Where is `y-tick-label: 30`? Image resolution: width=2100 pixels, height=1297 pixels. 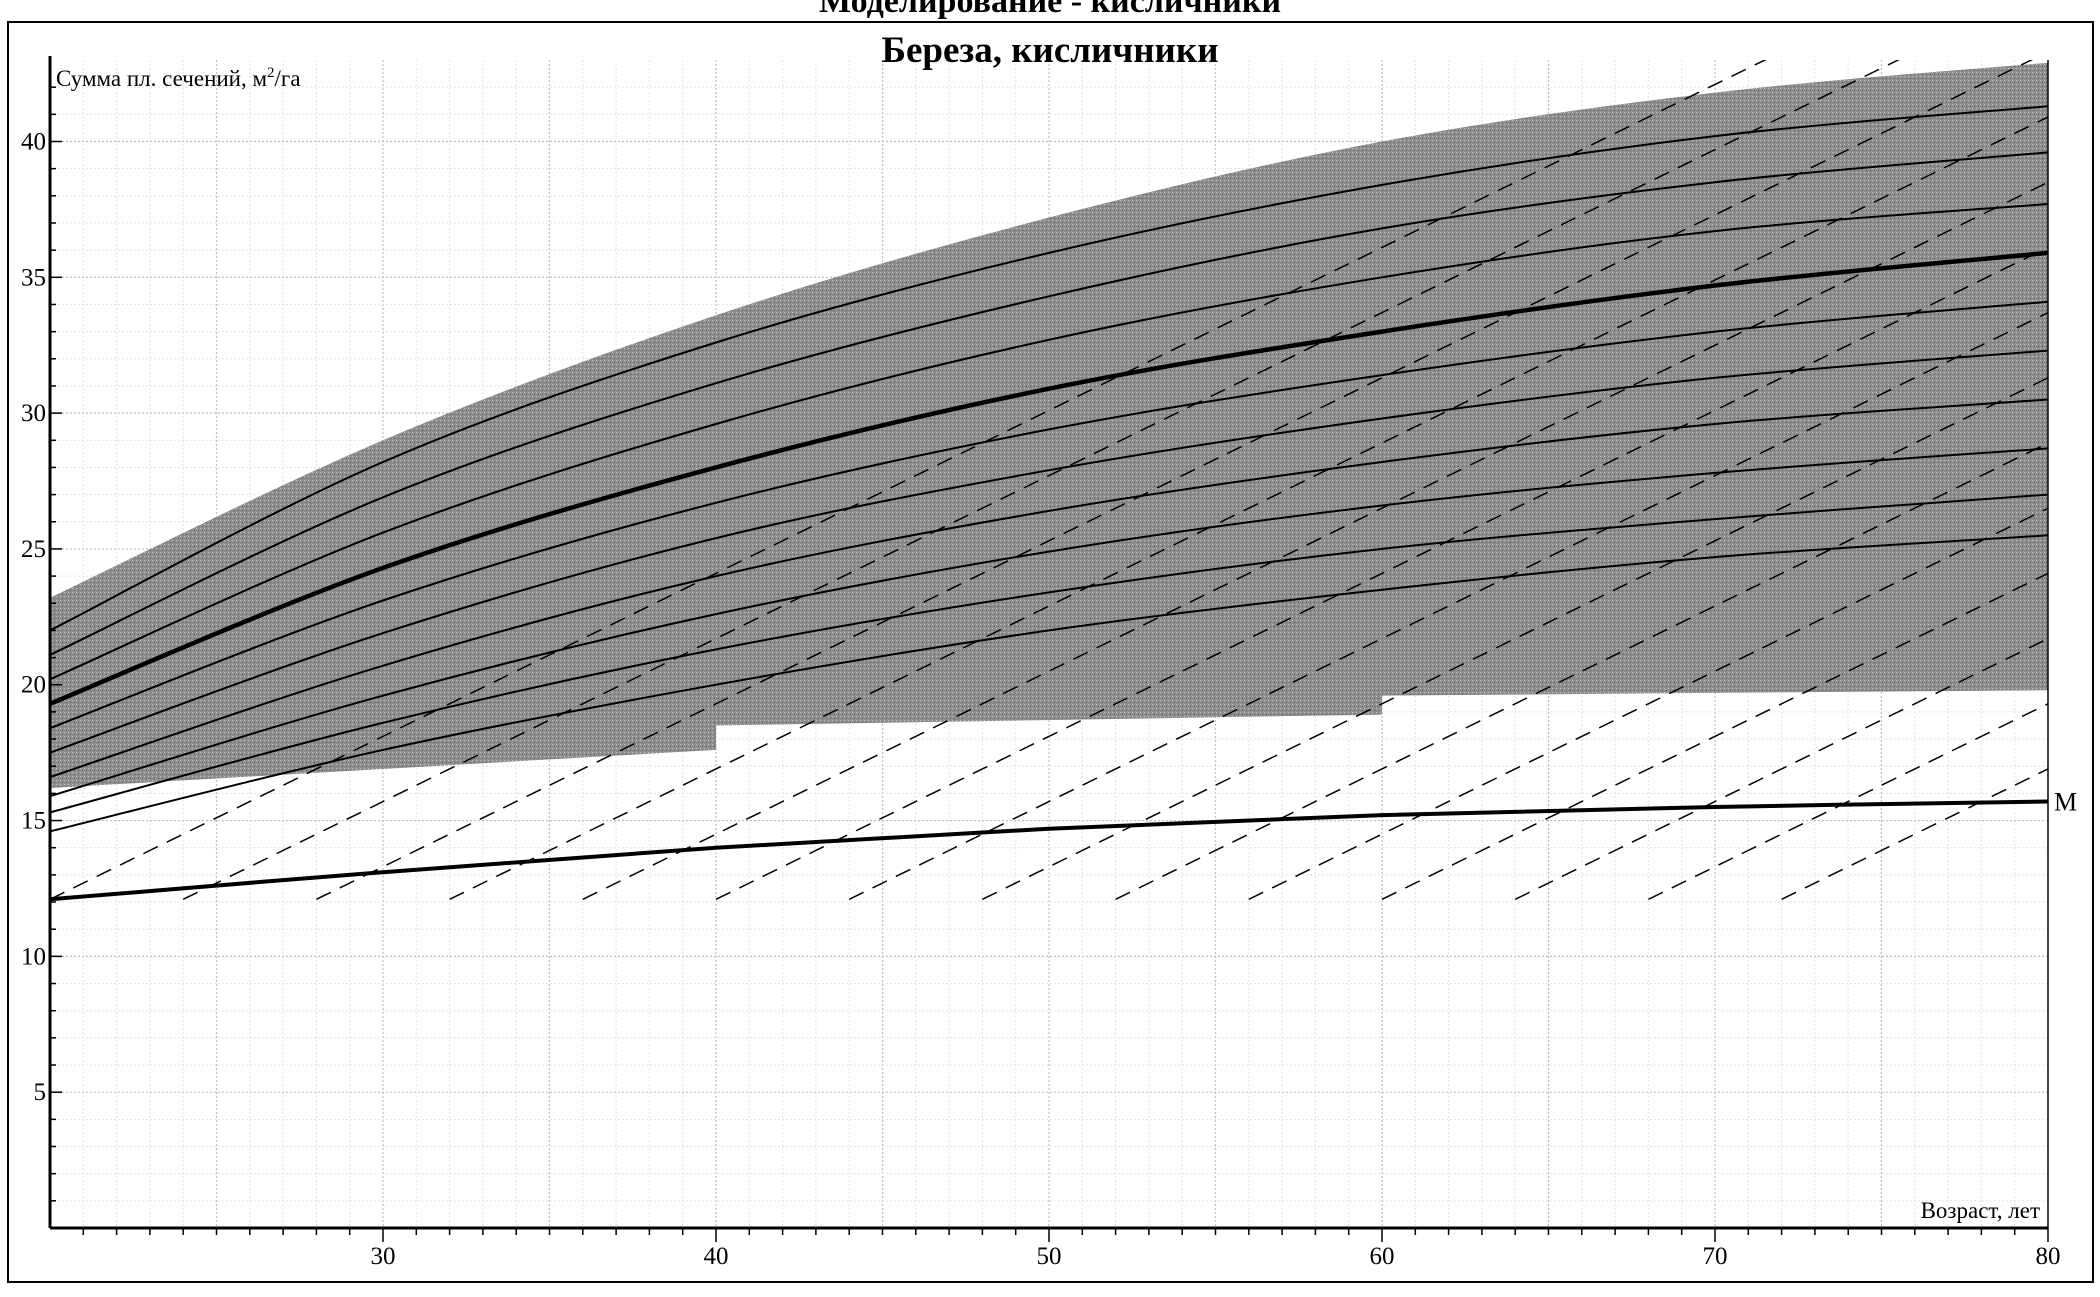
y-tick-label: 30 is located at coordinates (33, 413).